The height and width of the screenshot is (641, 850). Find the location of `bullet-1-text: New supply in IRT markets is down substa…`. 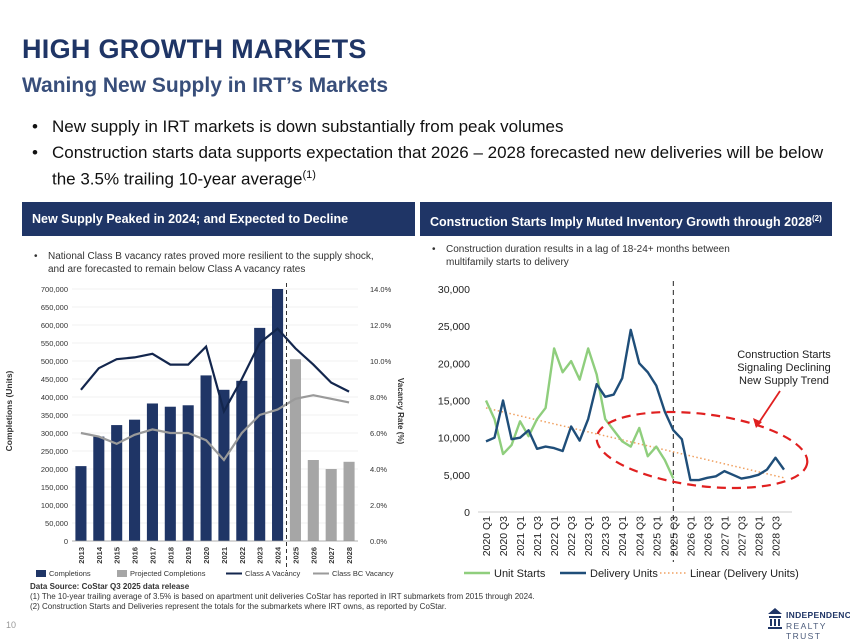

bullet-1-text: New supply in IRT markets is down substa… is located at coordinates (308, 126).